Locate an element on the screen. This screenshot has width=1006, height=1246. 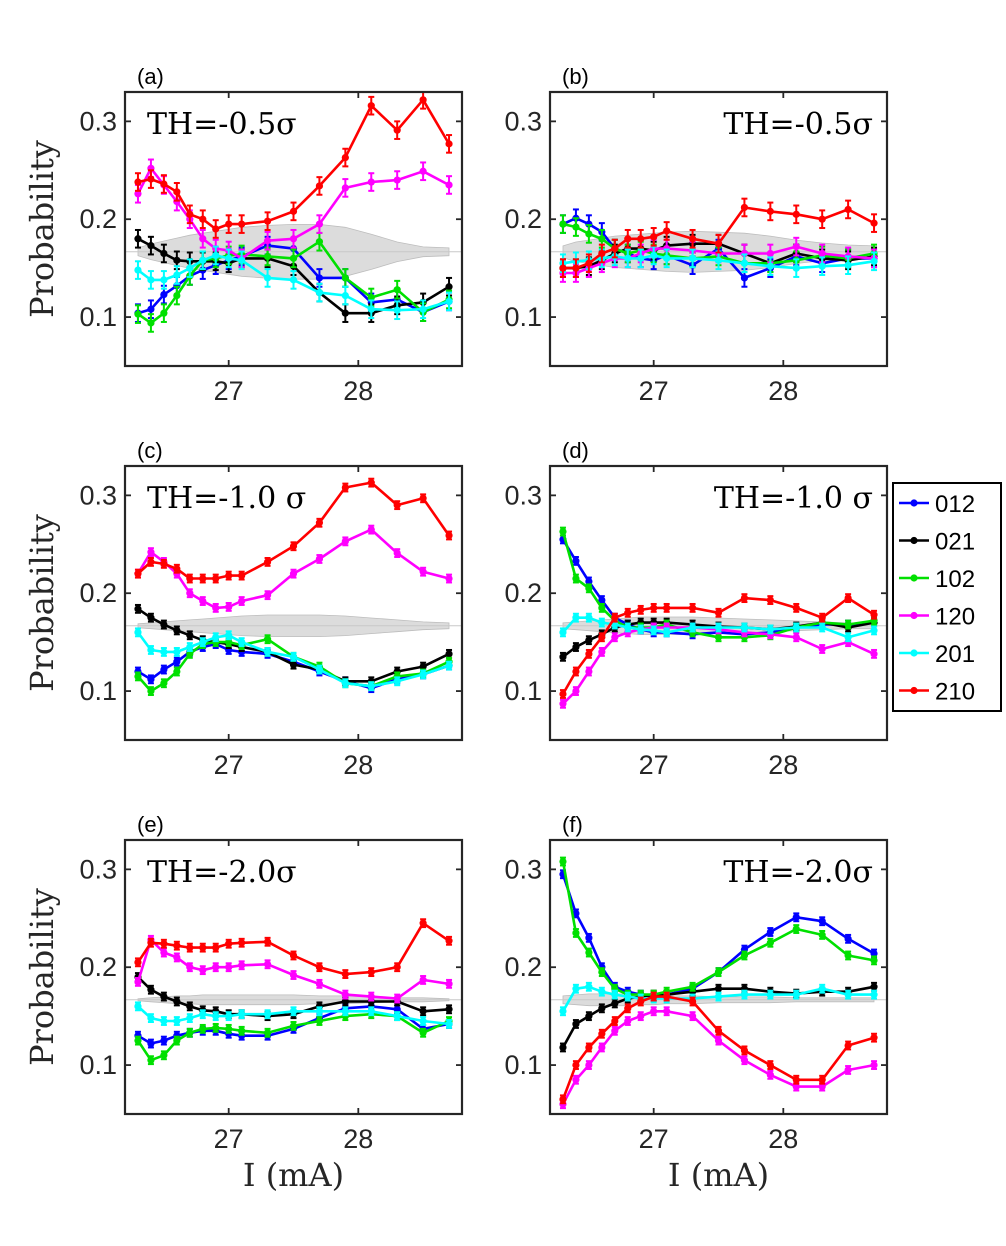
panel-label: (f) is located at coordinates (572, 824).